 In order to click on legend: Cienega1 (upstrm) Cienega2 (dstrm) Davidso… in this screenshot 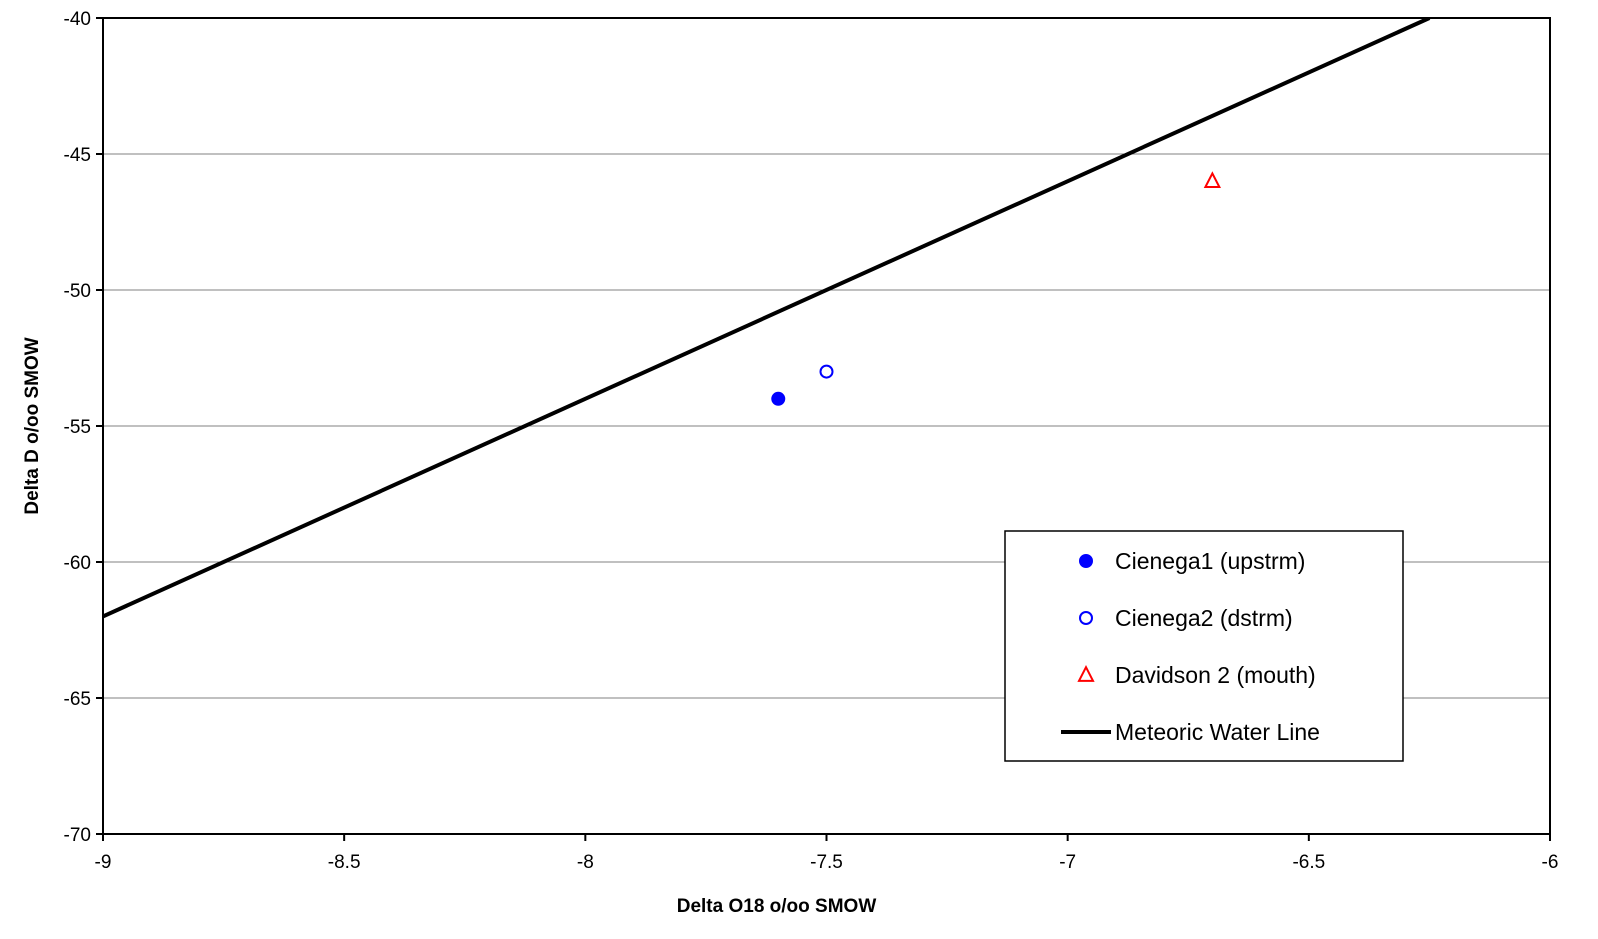, I will do `click(1204, 646)`.